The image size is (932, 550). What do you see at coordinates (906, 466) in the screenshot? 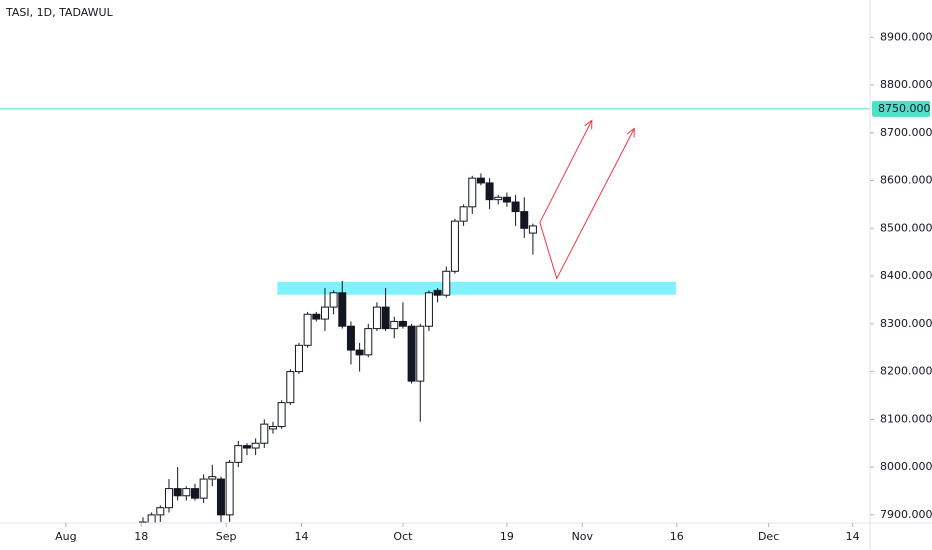
I see `y-tick-label: 8000.000` at bounding box center [906, 466].